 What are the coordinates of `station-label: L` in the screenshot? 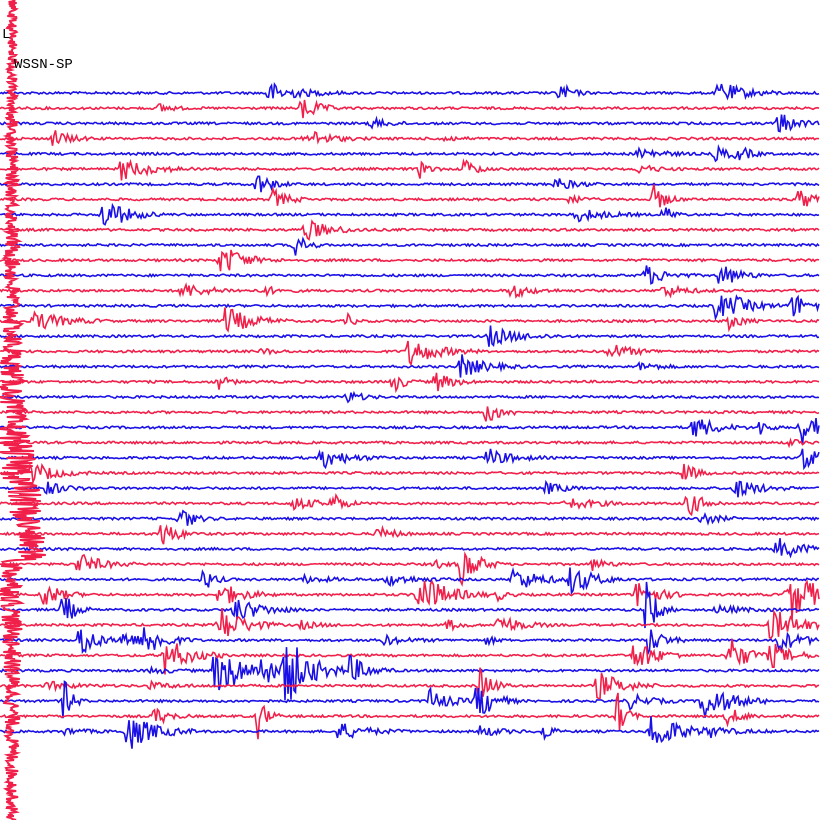 It's located at (6, 35).